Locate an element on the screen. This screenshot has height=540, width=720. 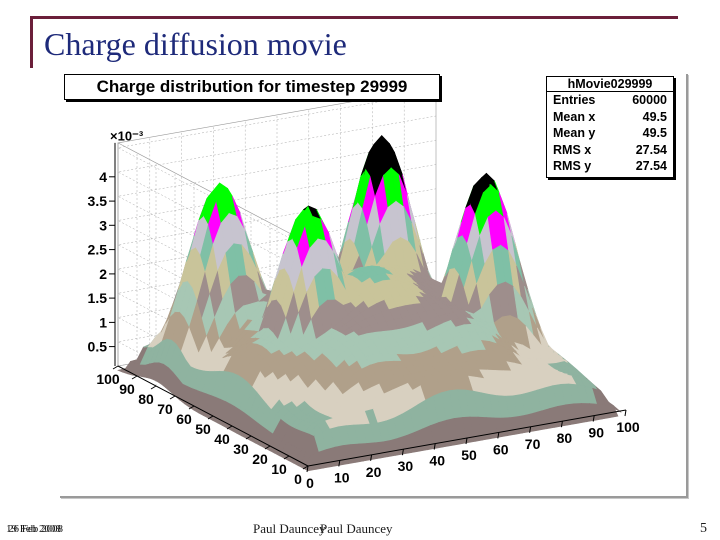
stats-label: RMS y is located at coordinates (572, 166).